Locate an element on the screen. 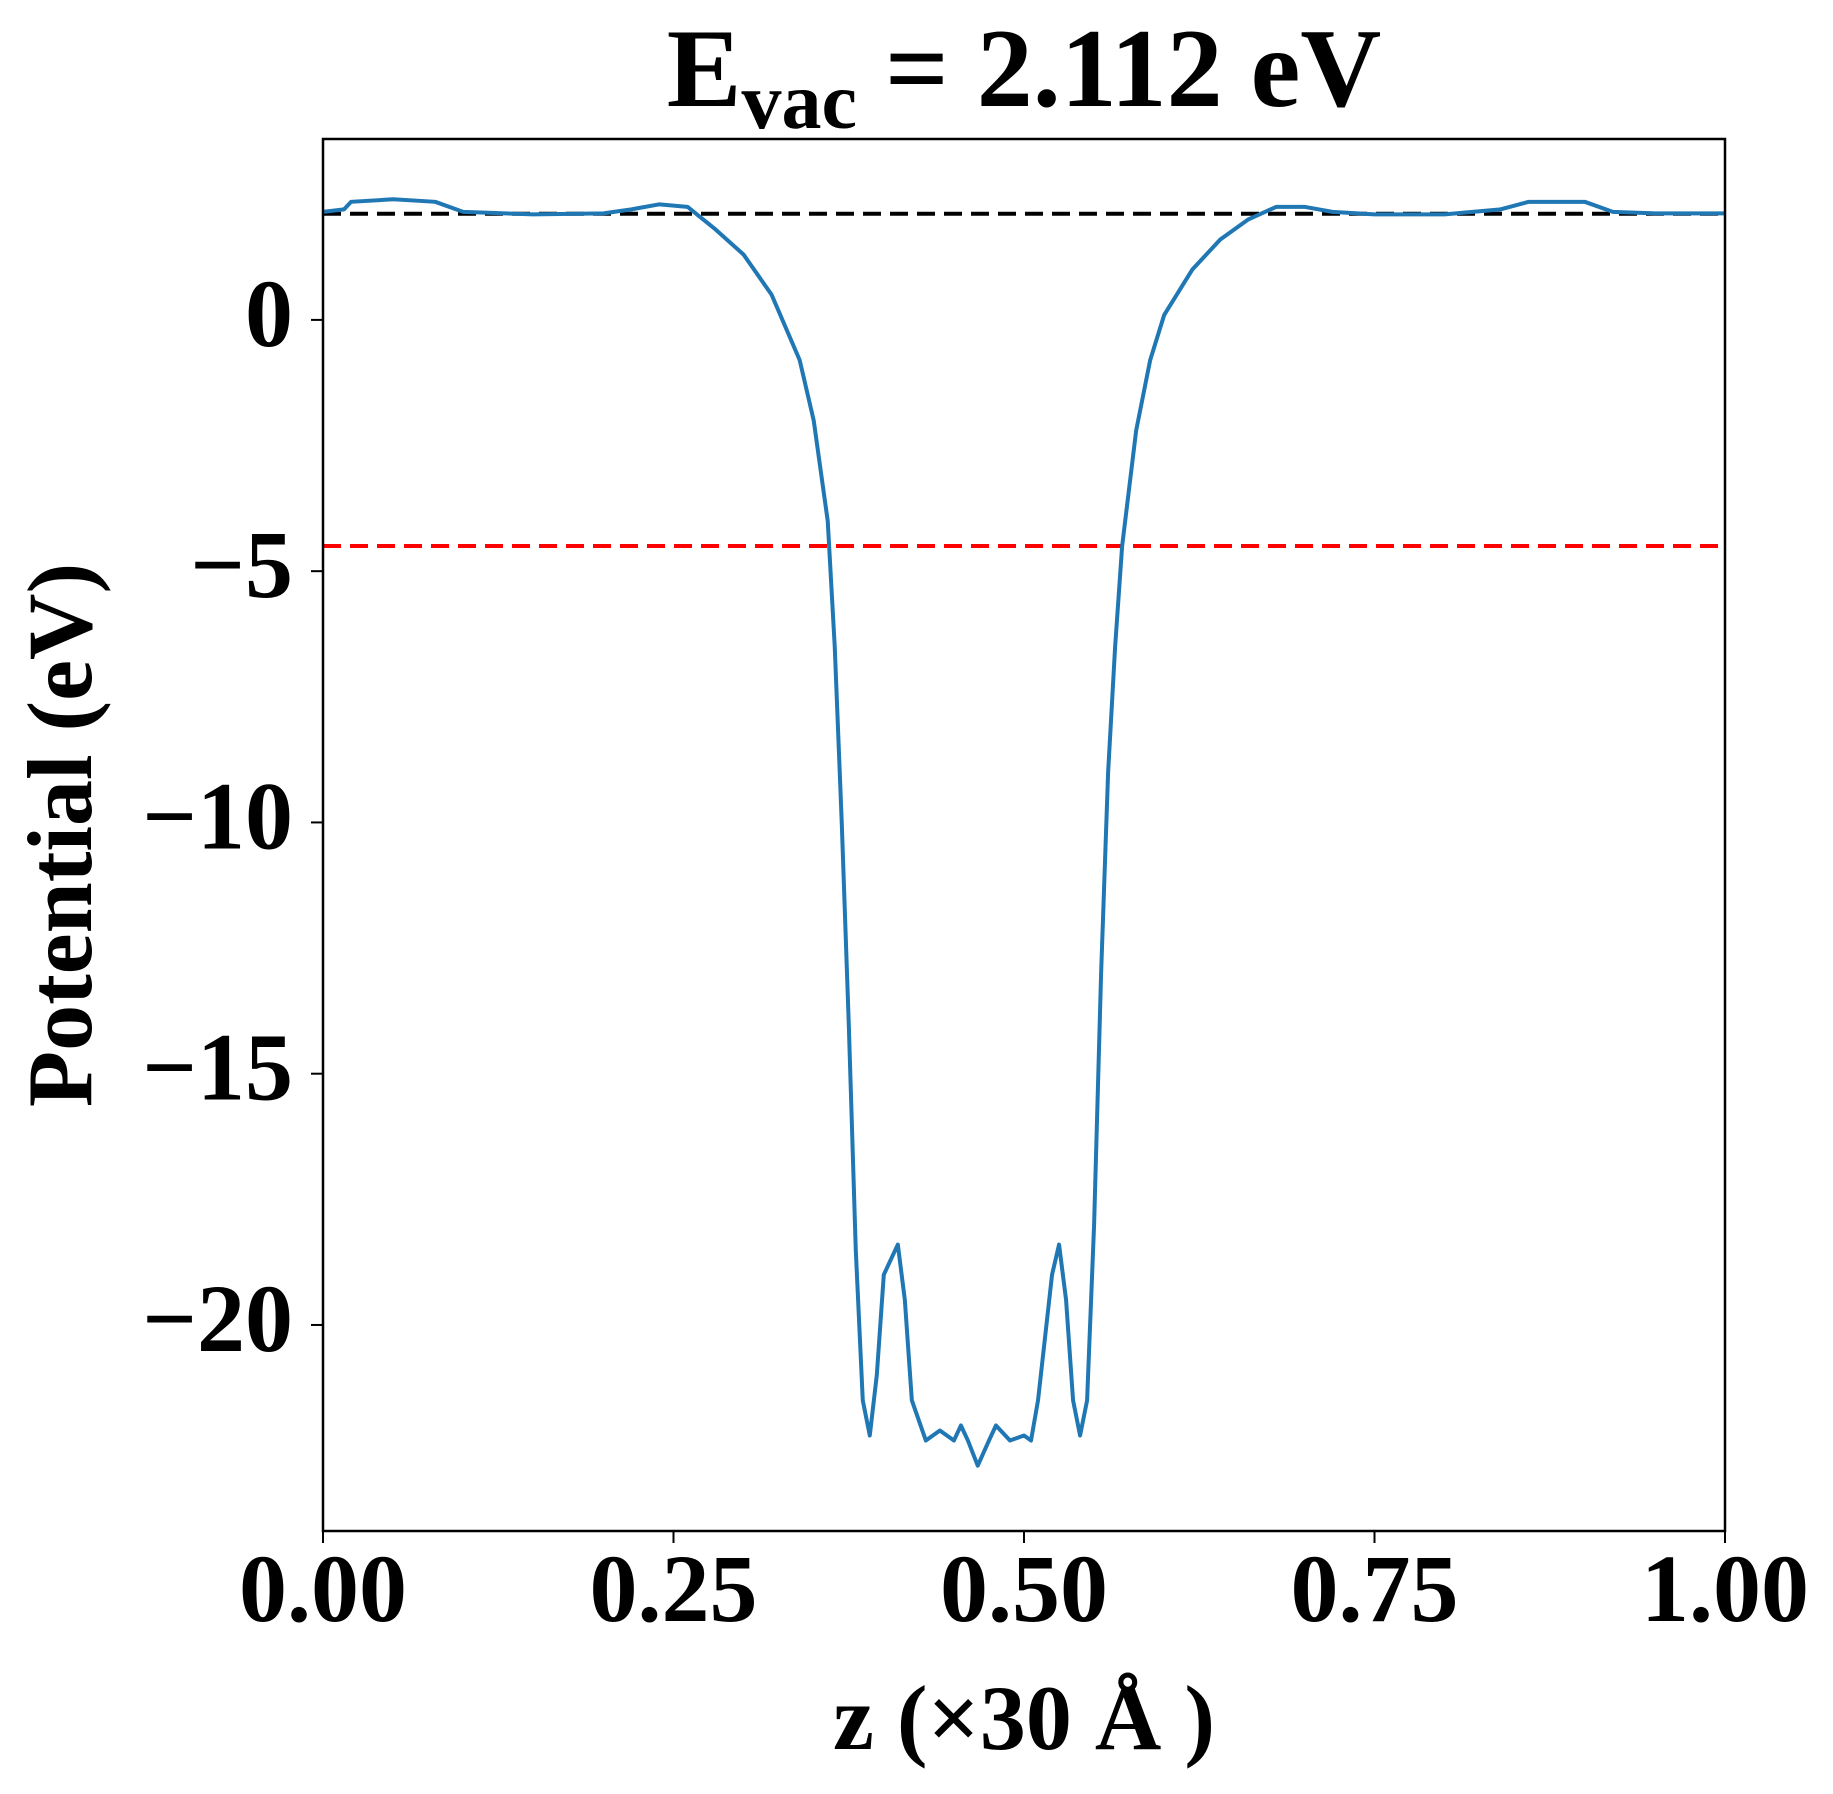 This screenshot has width=1833, height=1794. y-tick-label: −5 is located at coordinates (241, 564).